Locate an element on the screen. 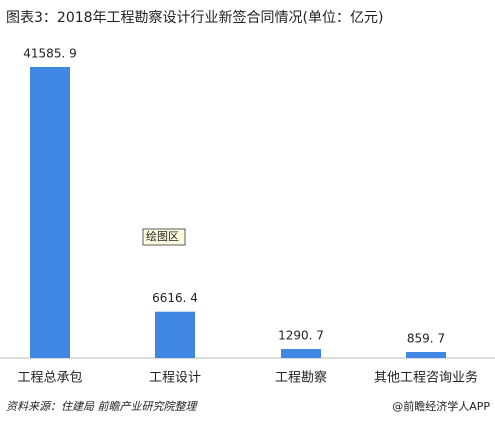  x-tick-label: 工程设计 is located at coordinates (175, 378).